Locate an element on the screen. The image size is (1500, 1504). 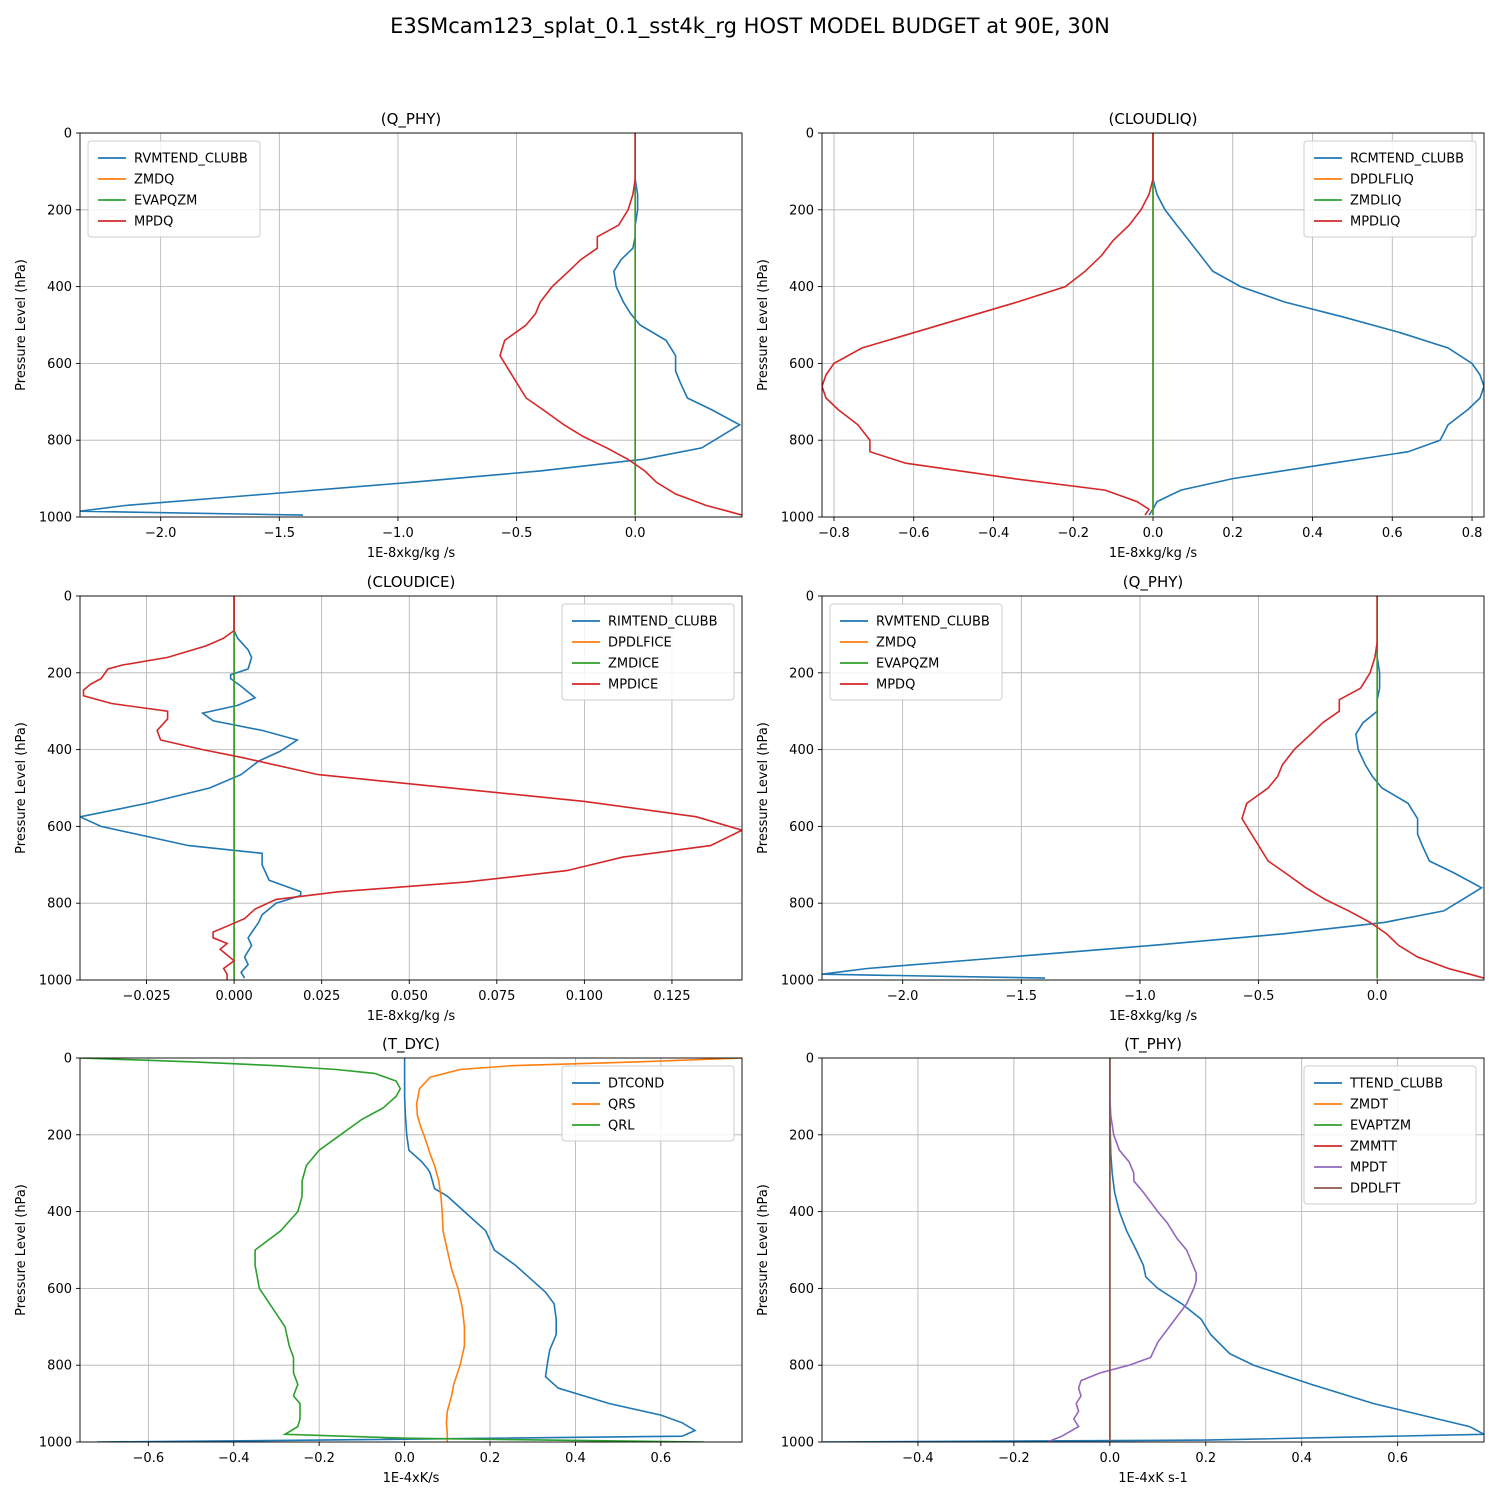
legend: RIMTEND_CLUBB DPDLFICE ZMDICE MPDICE is located at coordinates (648, 652).